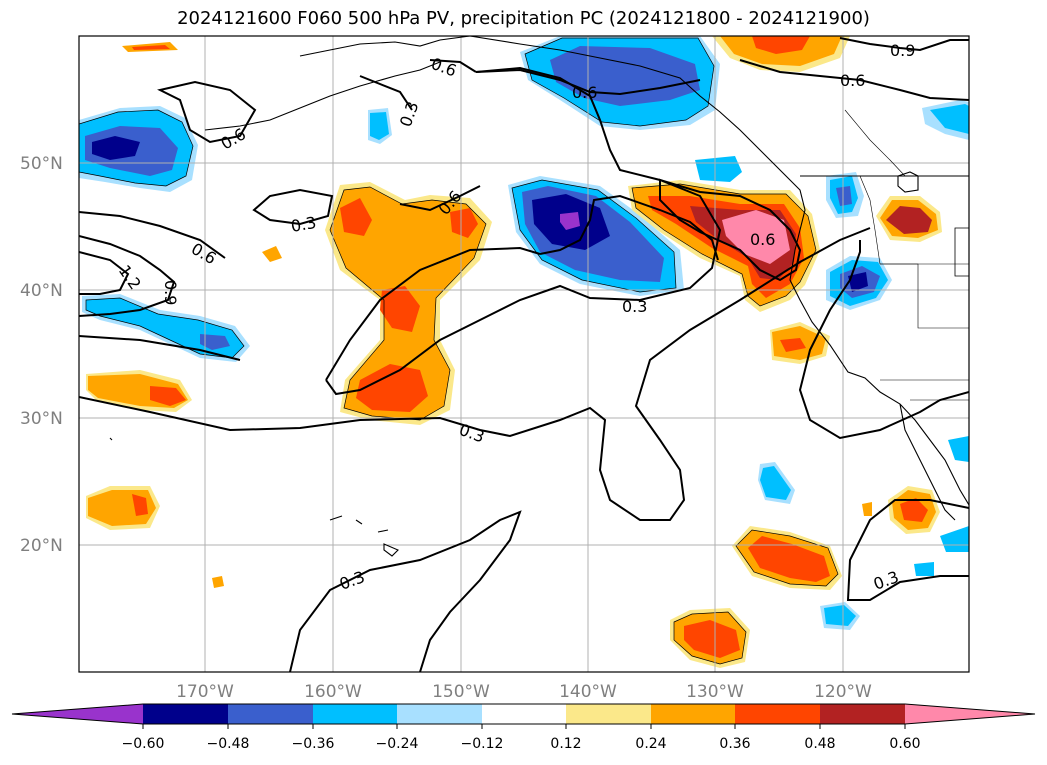  What do you see at coordinates (151, 47) in the screenshot?
I see `fill-pos-top-small2` at bounding box center [151, 47].